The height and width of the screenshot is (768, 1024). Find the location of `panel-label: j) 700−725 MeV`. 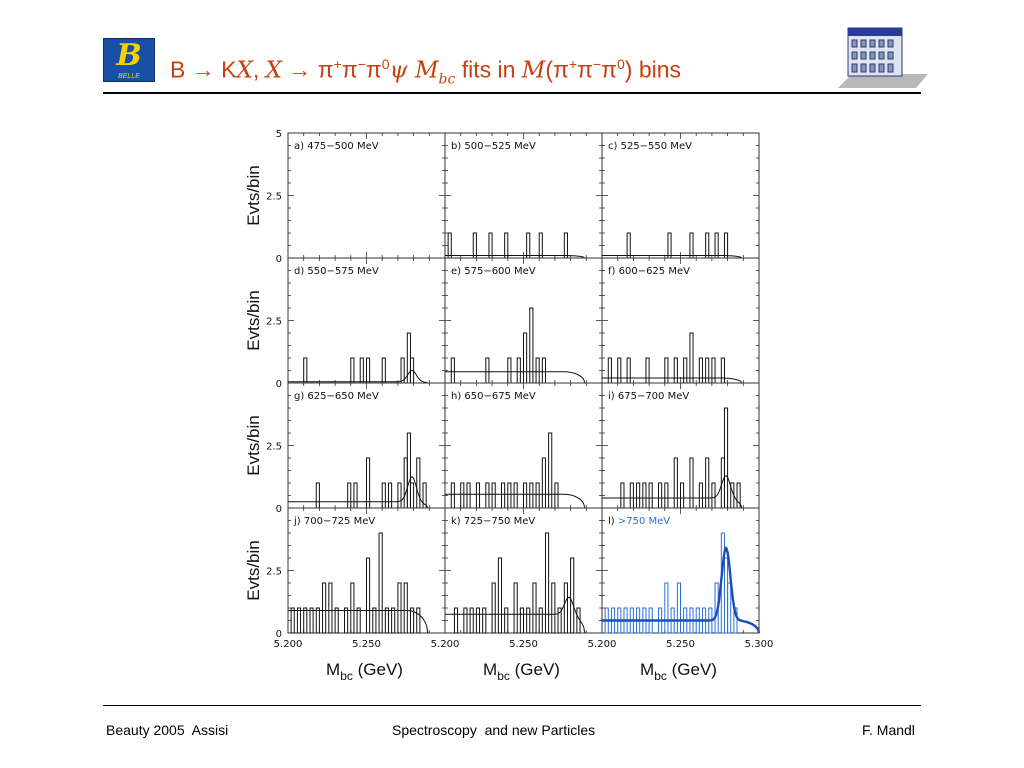

panel-label: j) 700−725 MeV is located at coordinates (334, 521).